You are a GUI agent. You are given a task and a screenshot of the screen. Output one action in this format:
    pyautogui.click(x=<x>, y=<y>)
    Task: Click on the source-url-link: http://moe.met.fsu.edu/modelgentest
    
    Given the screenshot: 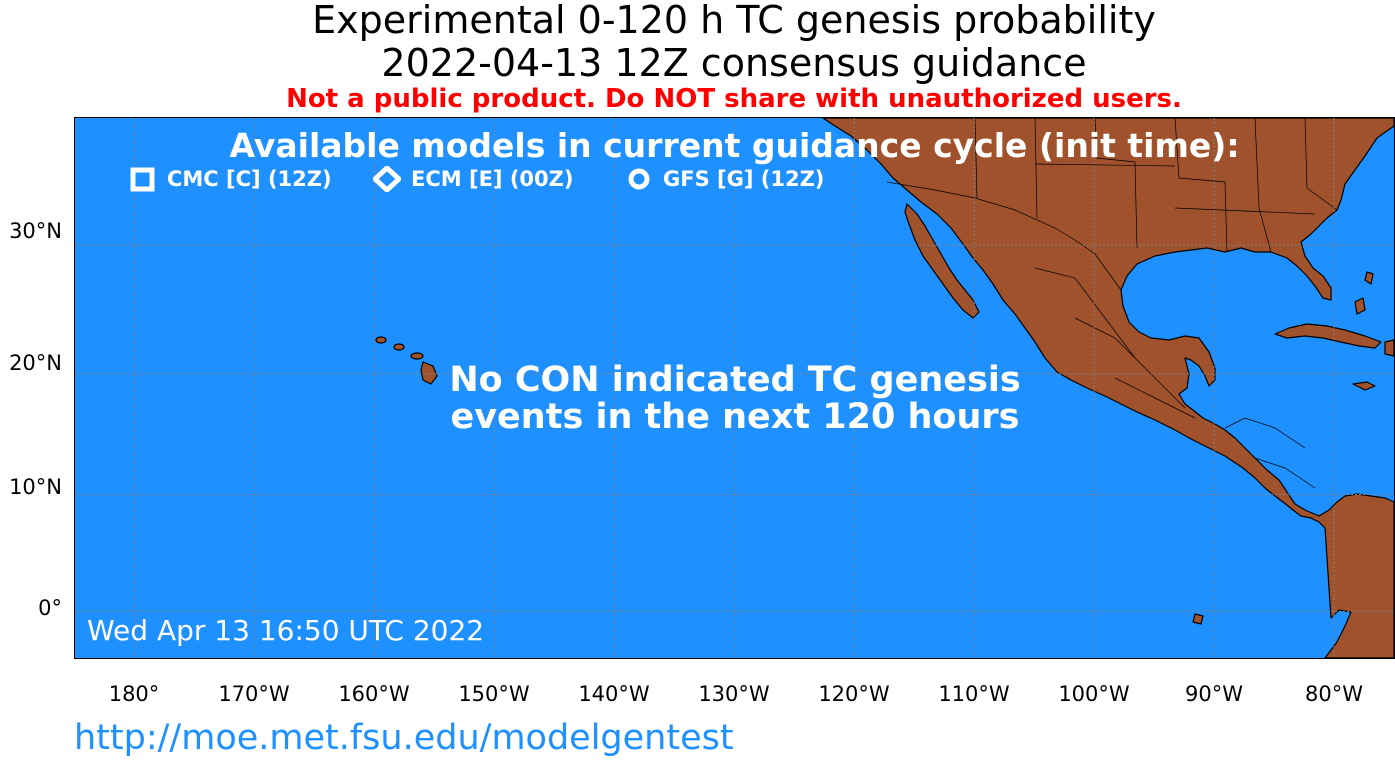 What is the action you would take?
    pyautogui.click(x=404, y=738)
    